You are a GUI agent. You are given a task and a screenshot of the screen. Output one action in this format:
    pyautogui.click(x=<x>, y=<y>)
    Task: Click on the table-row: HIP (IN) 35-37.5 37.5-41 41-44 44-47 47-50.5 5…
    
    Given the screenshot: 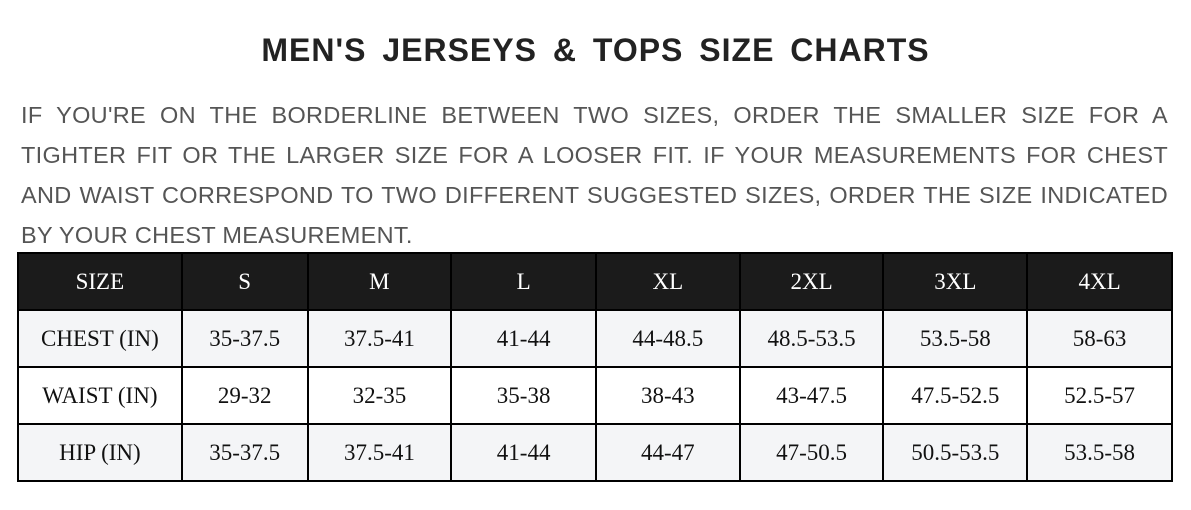 What is the action you would take?
    pyautogui.click(x=595, y=452)
    